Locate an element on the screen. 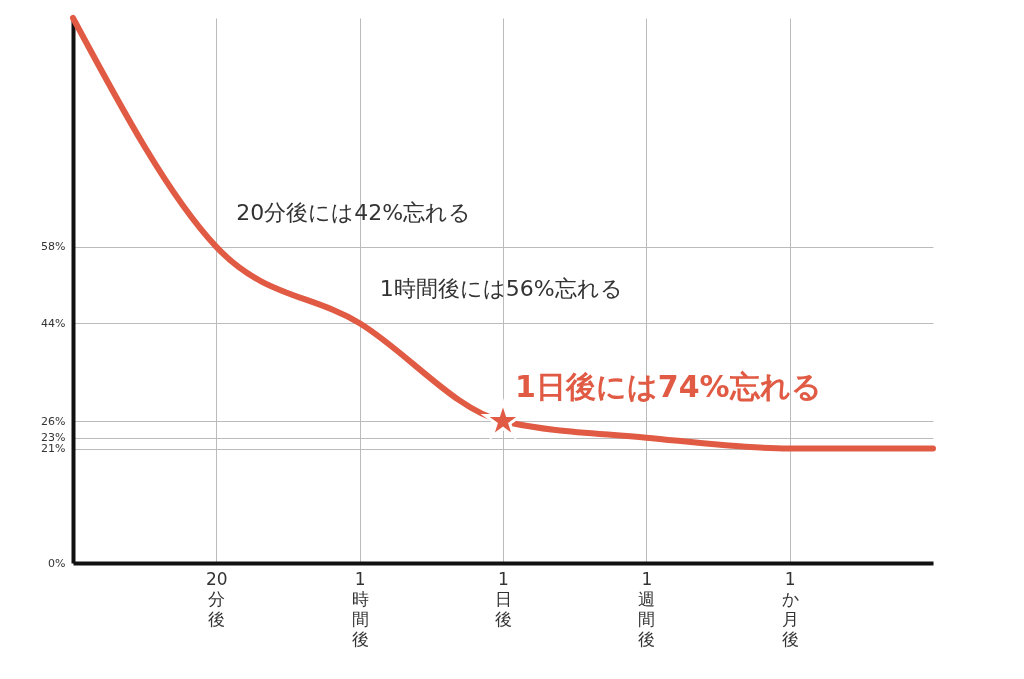 The image size is (1024, 679). y-tick-label: 21% is located at coordinates (53, 449).